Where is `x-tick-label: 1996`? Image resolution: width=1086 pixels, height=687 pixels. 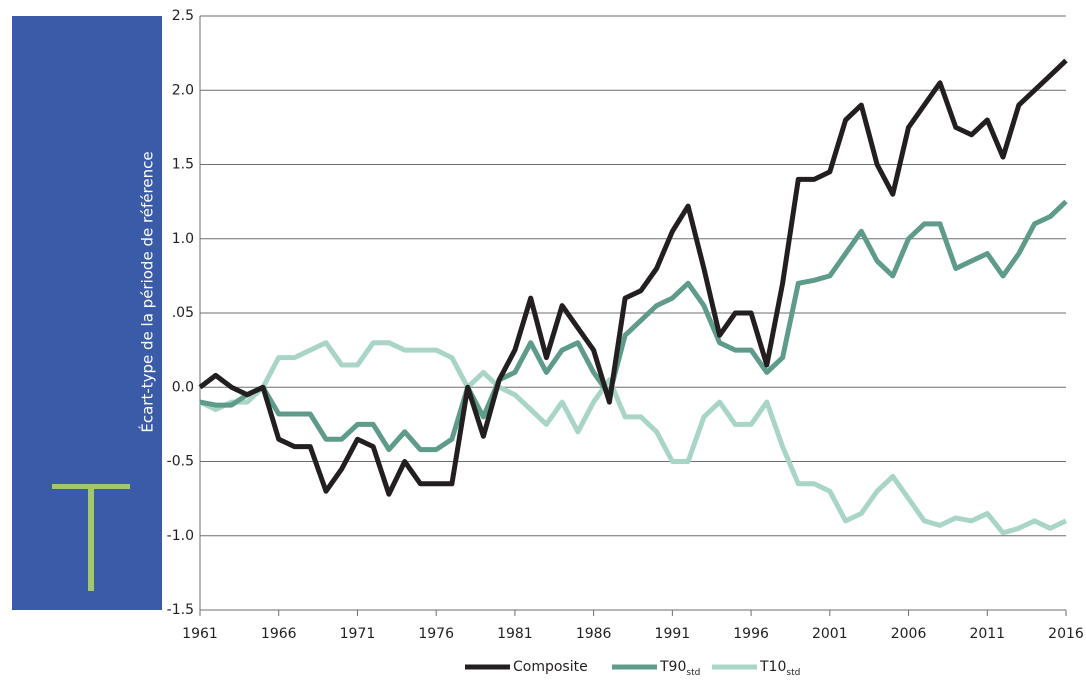
x-tick-label: 1996 is located at coordinates (751, 634).